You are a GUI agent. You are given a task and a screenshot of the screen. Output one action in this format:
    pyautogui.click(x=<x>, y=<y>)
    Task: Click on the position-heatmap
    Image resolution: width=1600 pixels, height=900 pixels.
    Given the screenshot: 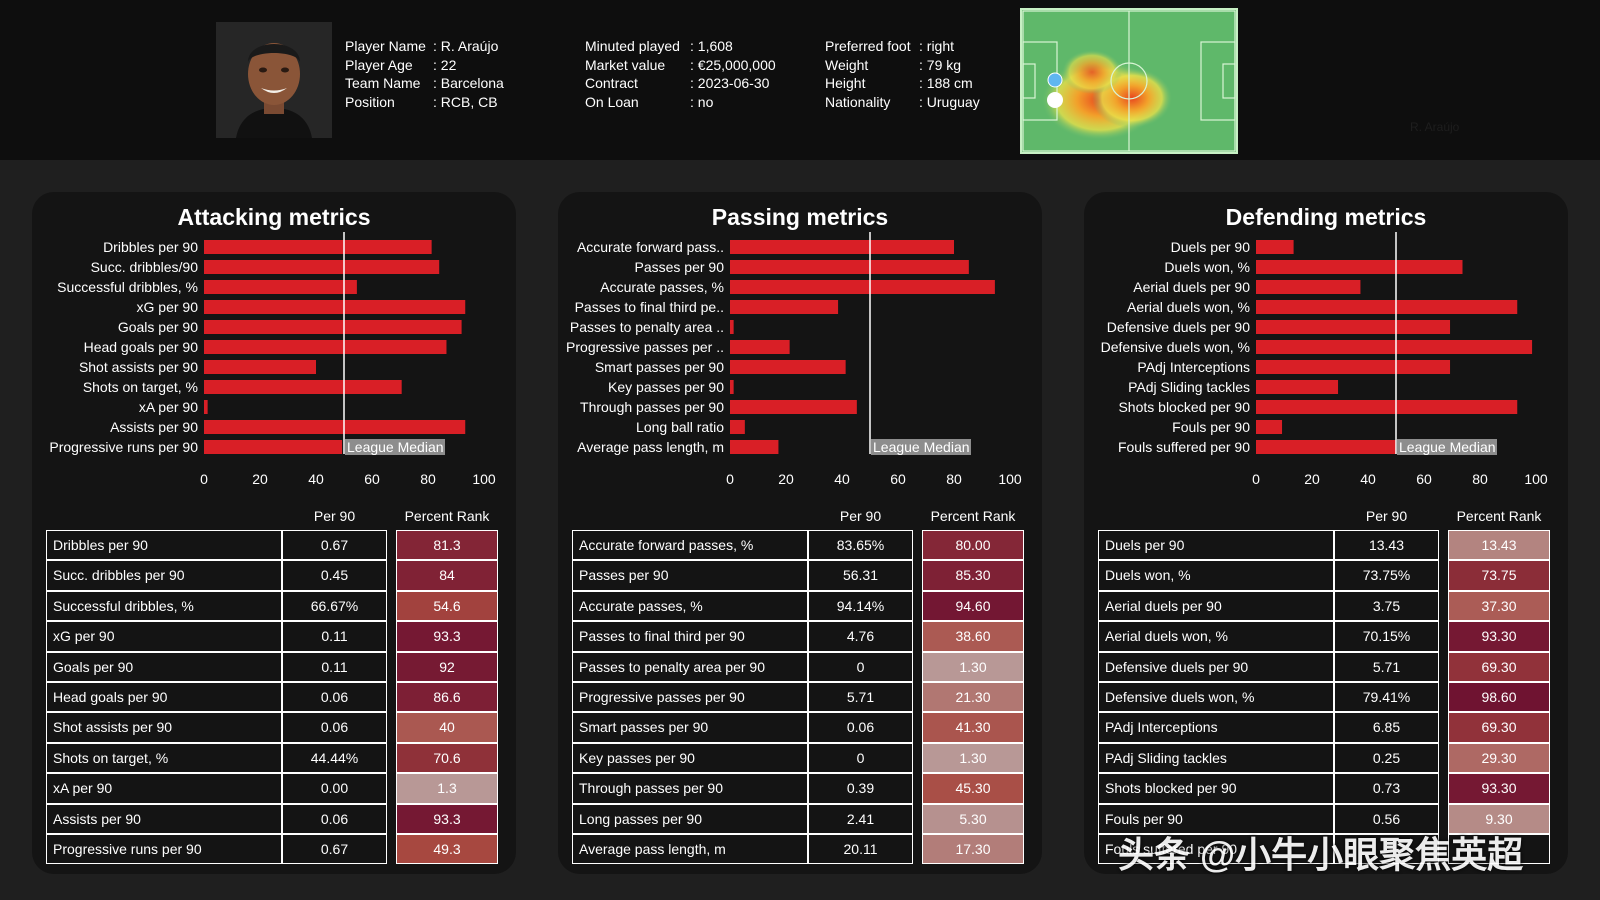 What is the action you would take?
    pyautogui.click(x=1129, y=81)
    